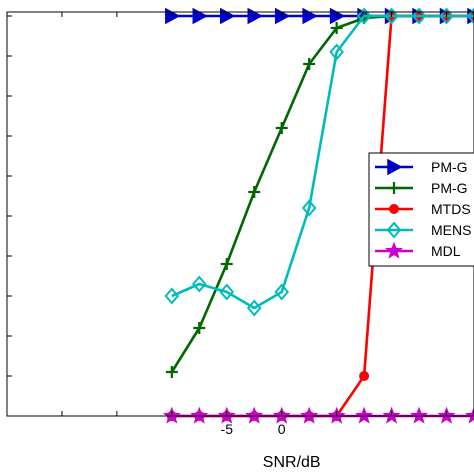 The height and width of the screenshot is (474, 474). Describe the element at coordinates (292, 462) in the screenshot. I see `x-axis-title: SNR/dB` at that location.